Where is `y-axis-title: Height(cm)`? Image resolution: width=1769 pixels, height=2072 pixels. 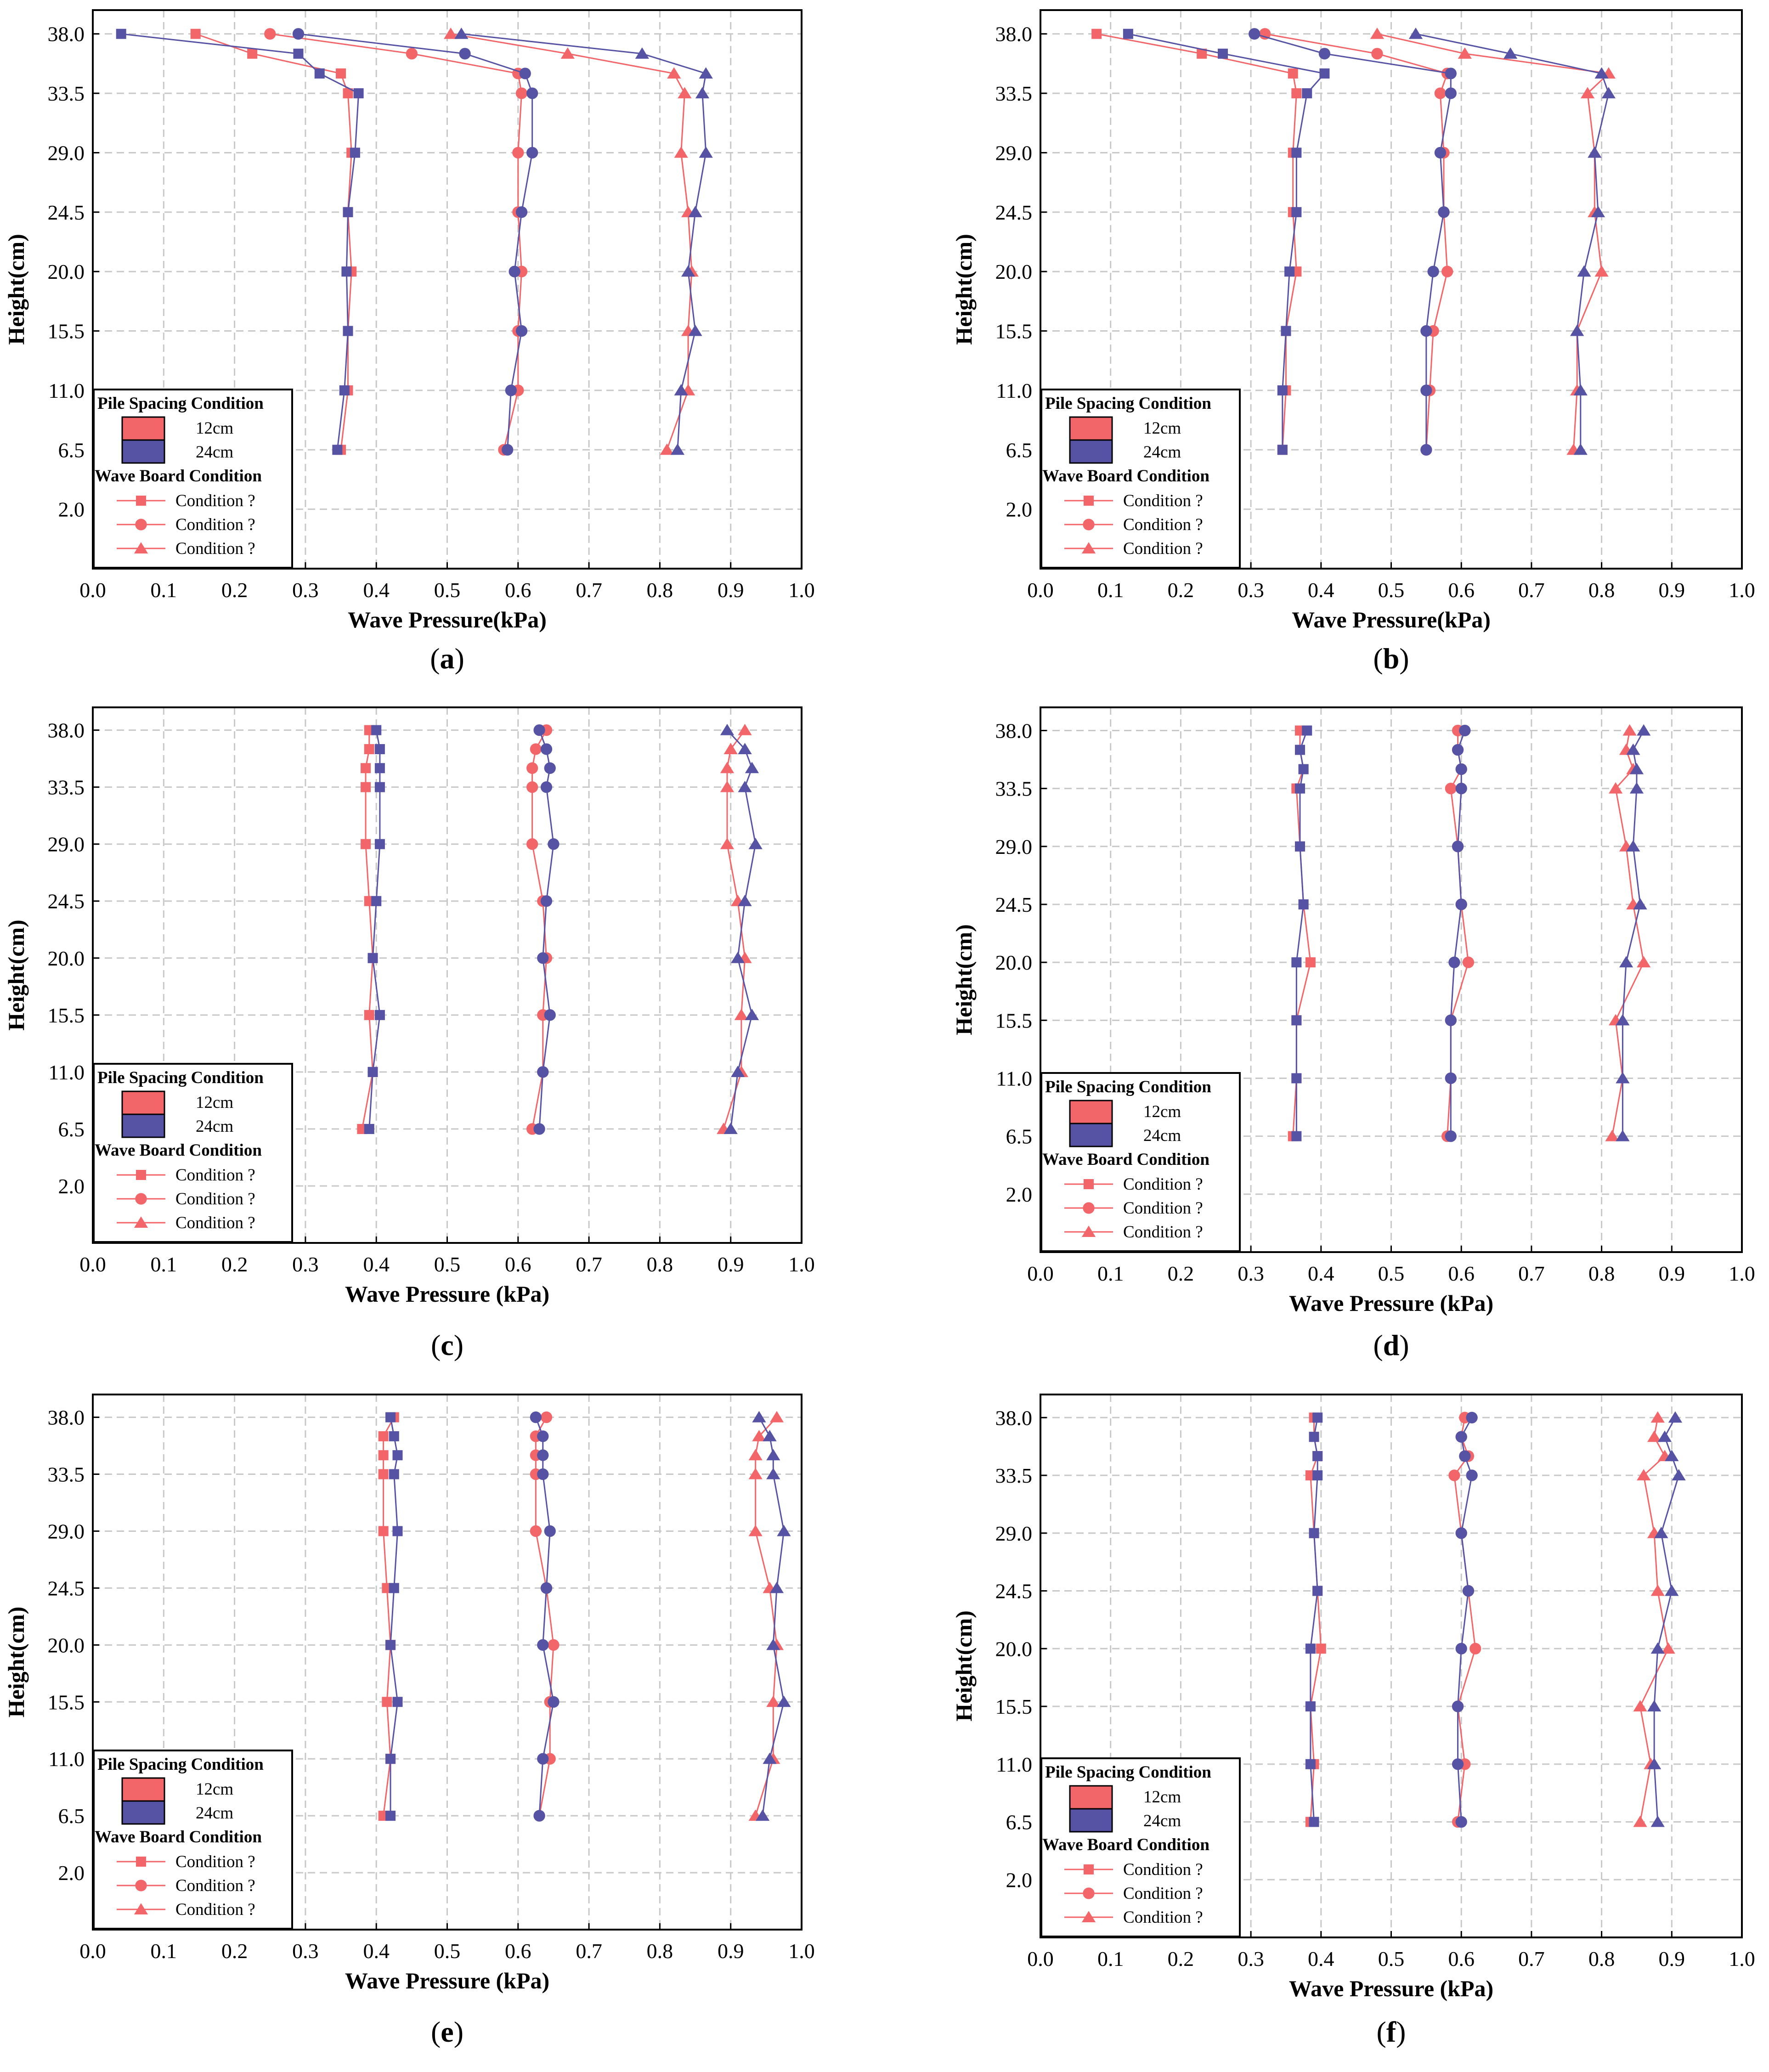
y-axis-title: Height(cm) is located at coordinates (16, 289).